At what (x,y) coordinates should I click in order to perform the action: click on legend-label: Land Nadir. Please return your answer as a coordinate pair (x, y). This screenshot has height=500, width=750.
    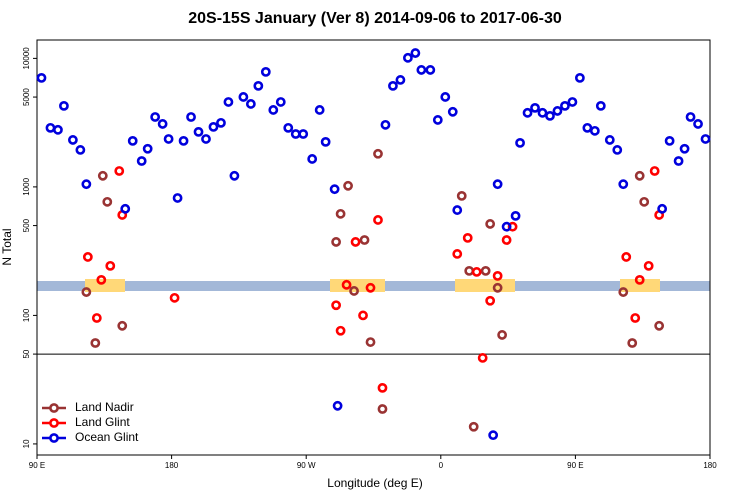
    Looking at the image, I should click on (104, 407).